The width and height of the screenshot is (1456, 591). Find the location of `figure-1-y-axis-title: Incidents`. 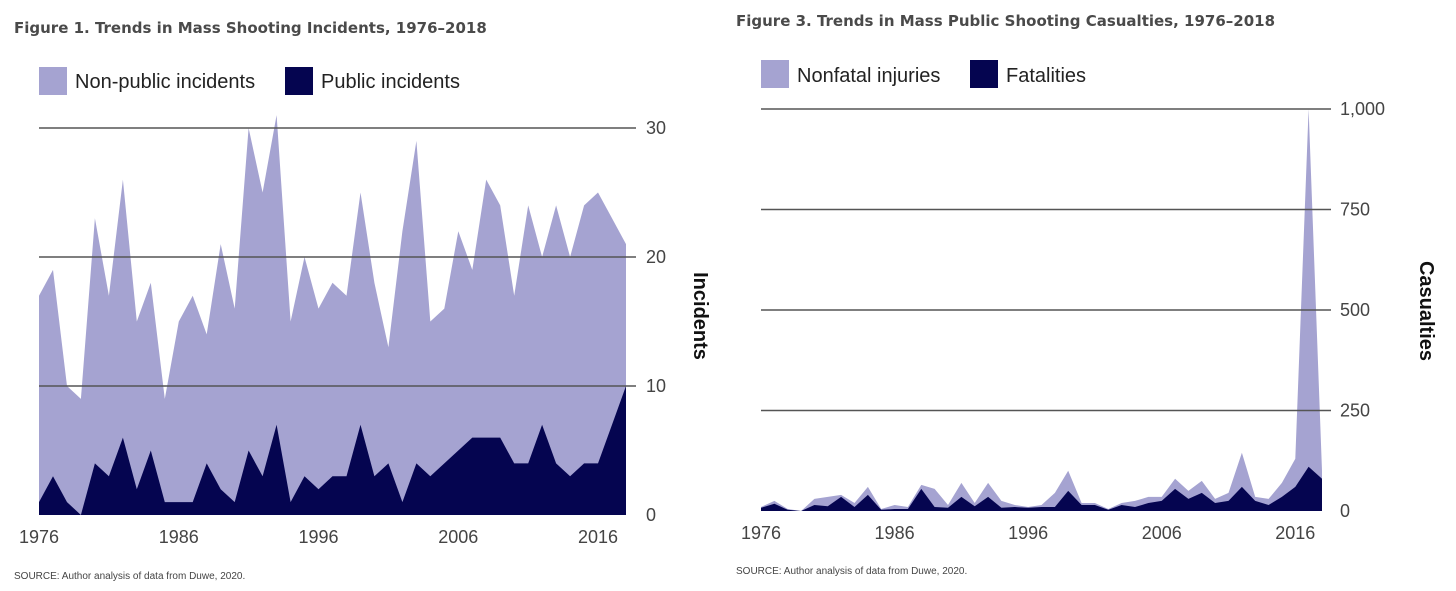

figure-1-y-axis-title: Incidents is located at coordinates (700, 316).